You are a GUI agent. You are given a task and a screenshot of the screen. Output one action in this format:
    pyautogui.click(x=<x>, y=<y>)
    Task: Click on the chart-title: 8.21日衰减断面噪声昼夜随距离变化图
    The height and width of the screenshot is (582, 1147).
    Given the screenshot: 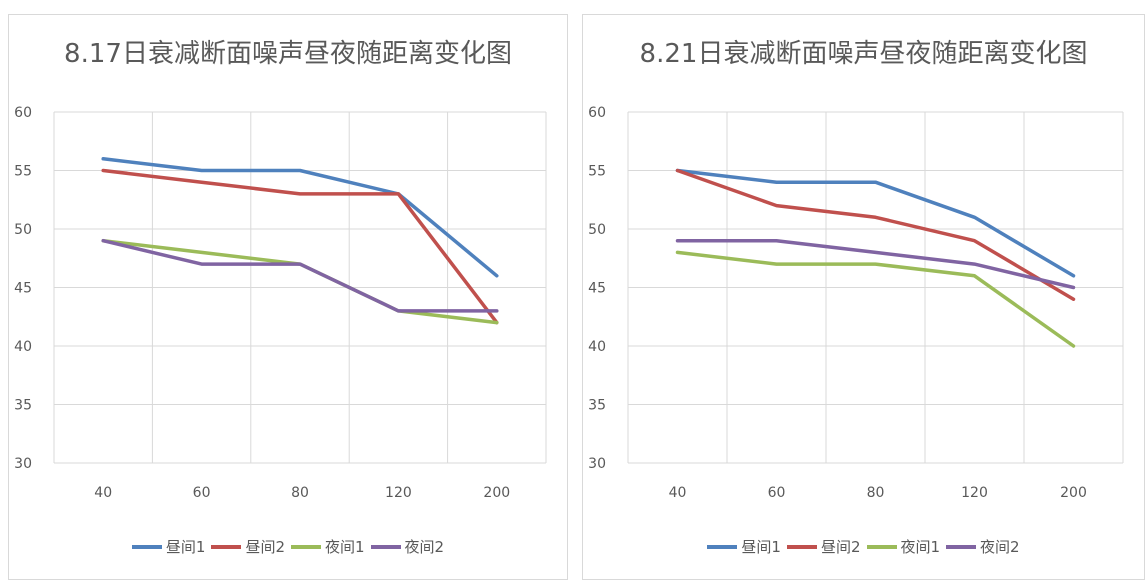 What is the action you would take?
    pyautogui.click(x=863, y=54)
    